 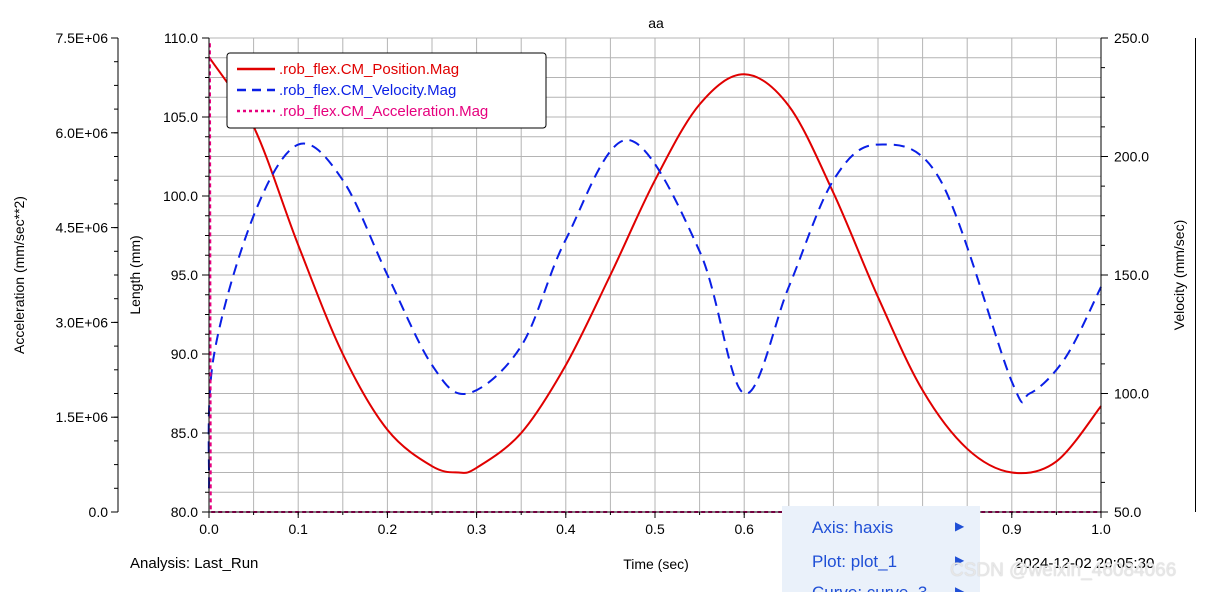 I want to click on acceleration-tick-label: 6.0E+06, so click(x=81, y=133).